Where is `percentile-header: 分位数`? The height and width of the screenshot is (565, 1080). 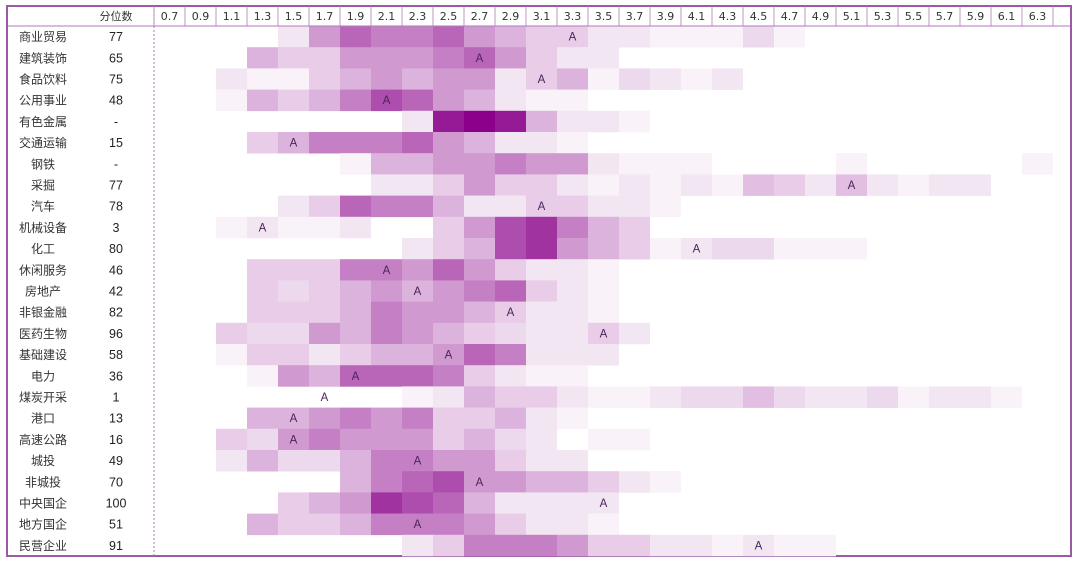 percentile-header: 分位数 is located at coordinates (116, 16).